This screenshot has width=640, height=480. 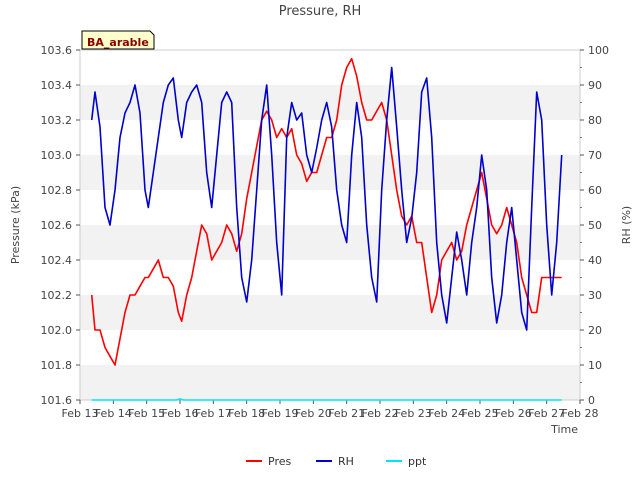 I want to click on legend-label-pres: Pres, so click(x=279, y=461).